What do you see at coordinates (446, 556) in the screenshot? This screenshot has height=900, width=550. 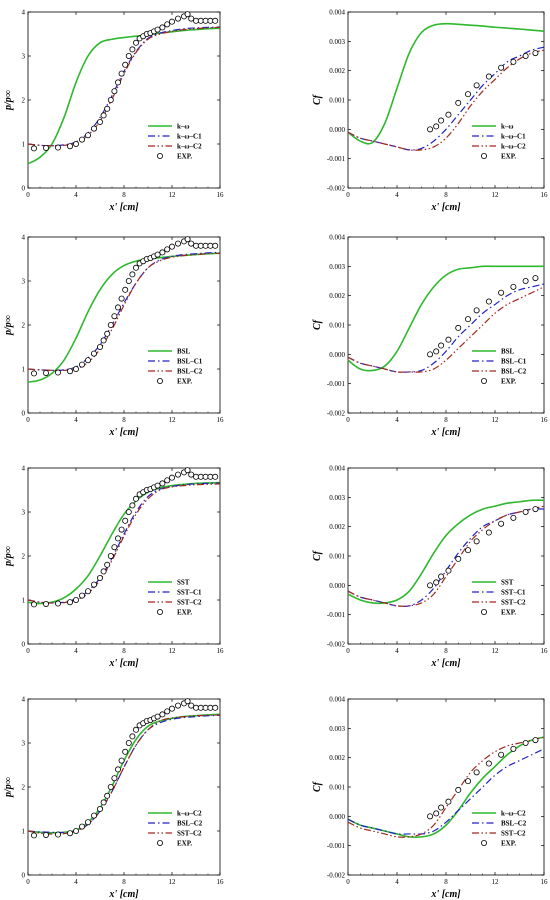 I see `plot-frame` at bounding box center [446, 556].